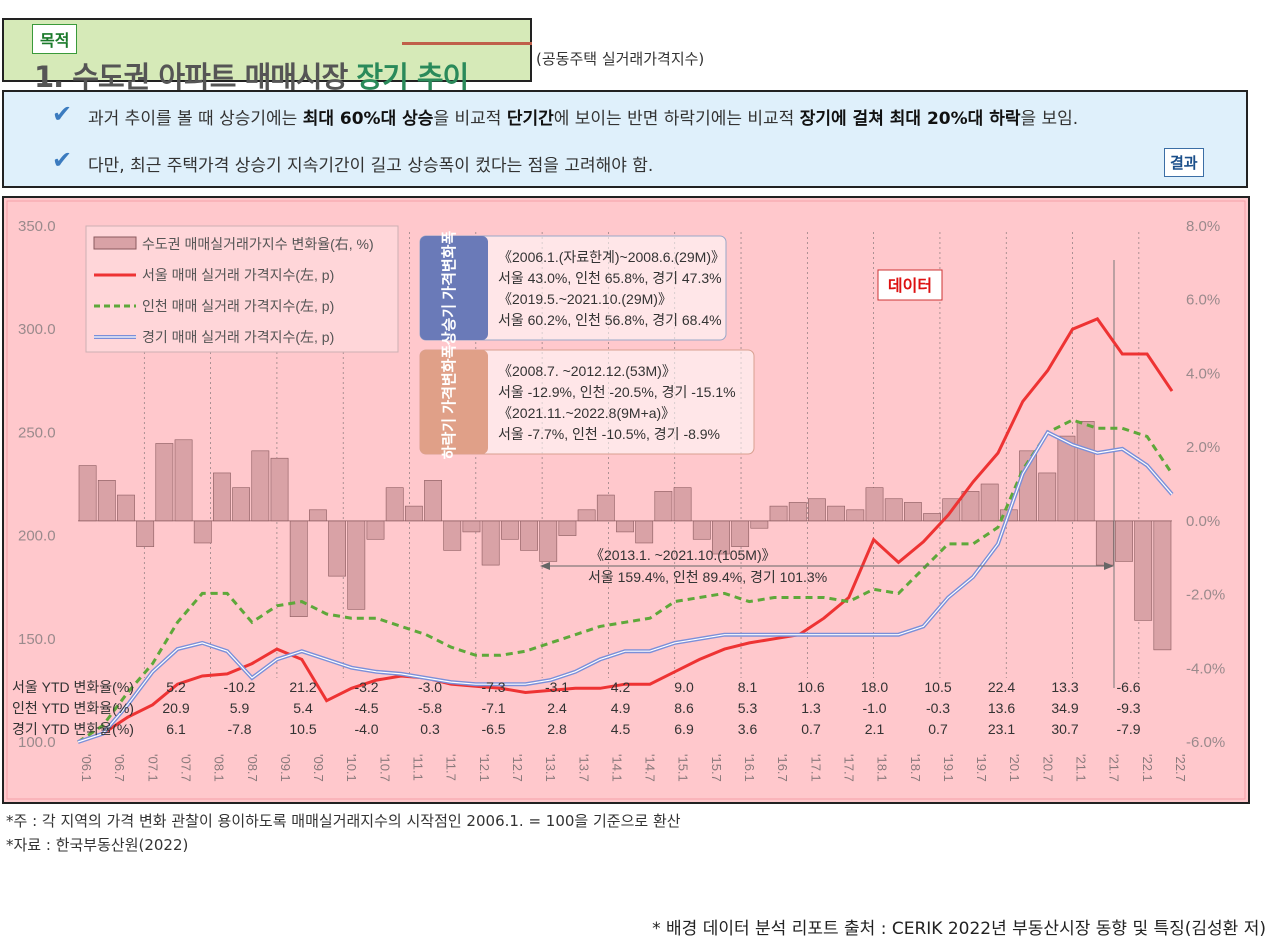 This screenshot has width=1280, height=951. I want to click on result-tag: 결과, so click(1184, 162).